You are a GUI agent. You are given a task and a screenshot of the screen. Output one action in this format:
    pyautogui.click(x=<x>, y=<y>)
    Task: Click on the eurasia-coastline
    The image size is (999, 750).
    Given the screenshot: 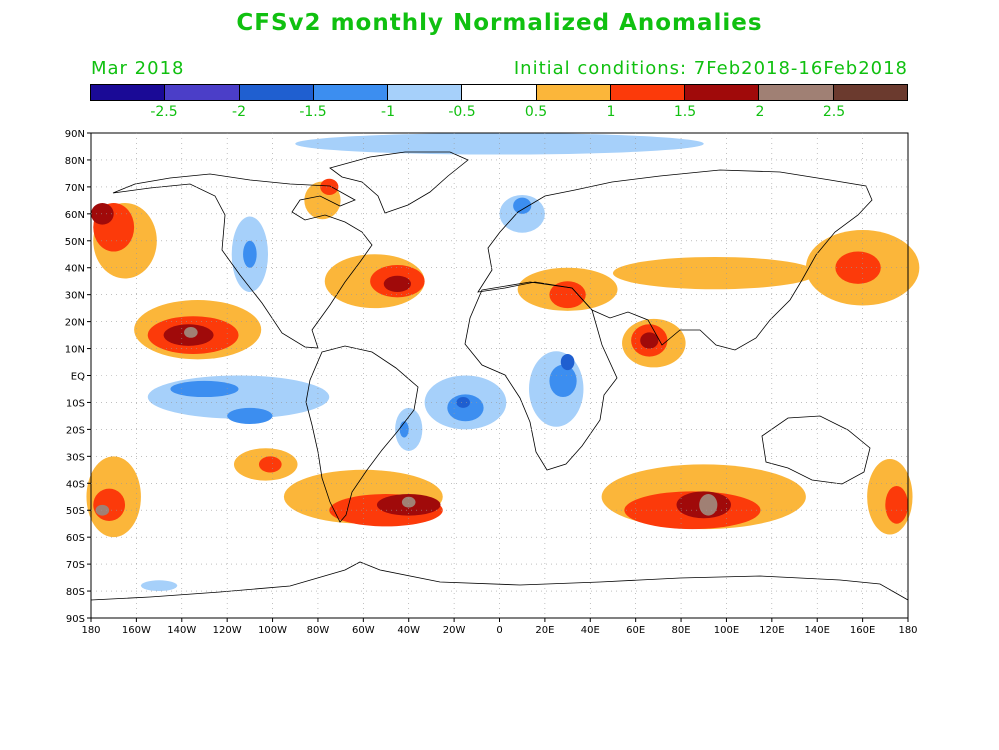 What is the action you would take?
    pyautogui.click(x=675, y=260)
    